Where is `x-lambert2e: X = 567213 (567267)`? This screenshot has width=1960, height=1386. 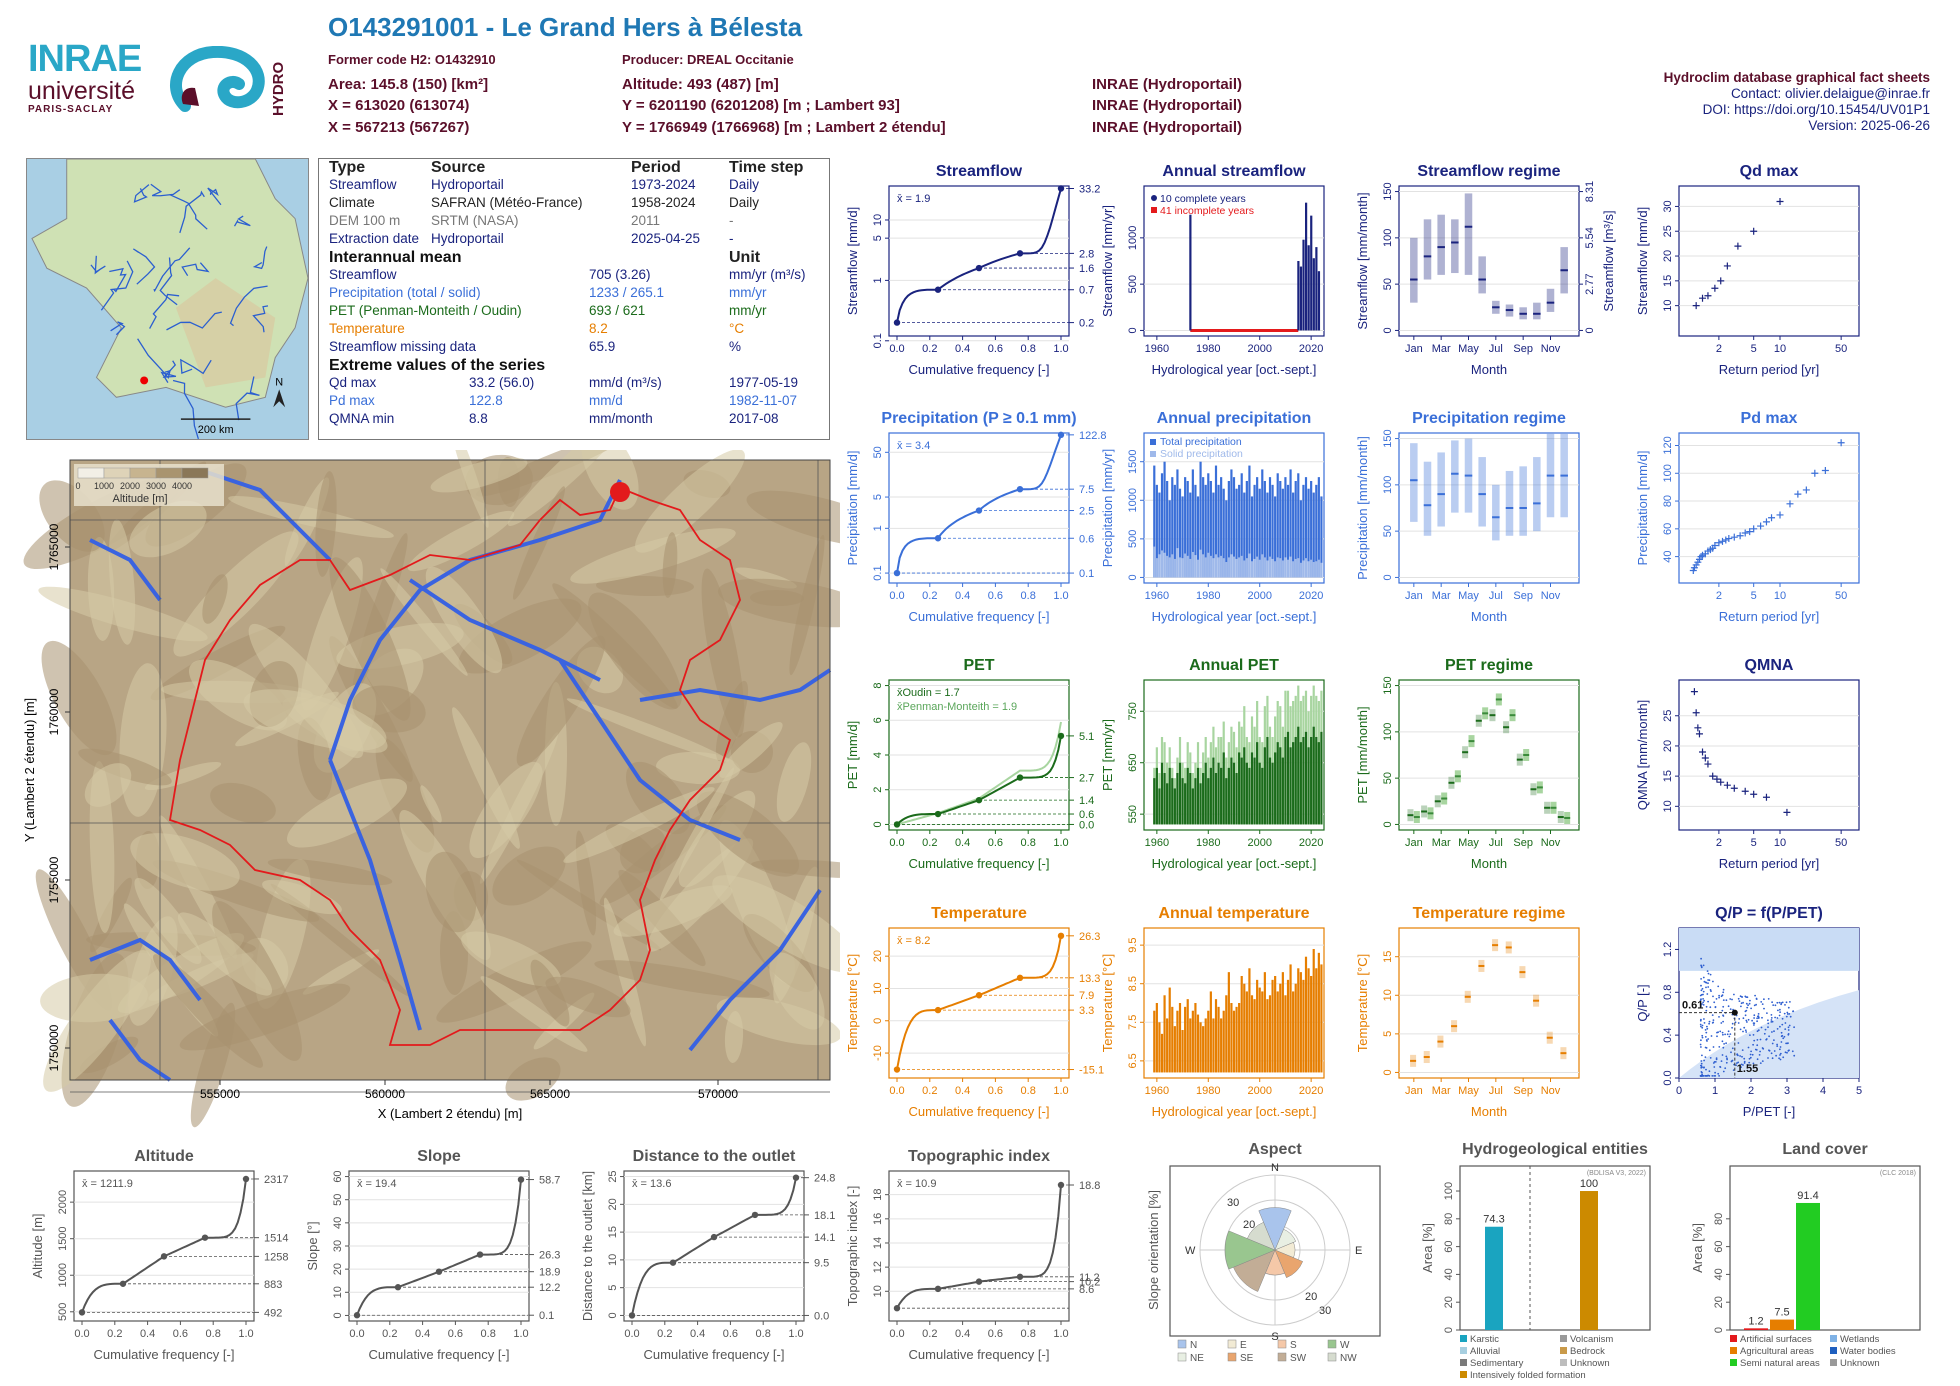
x-lambert2e: X = 567213 (567267) is located at coordinates (399, 127).